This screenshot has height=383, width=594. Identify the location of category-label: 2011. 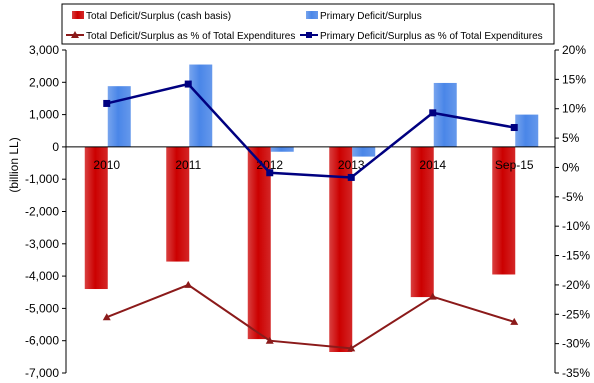
(188, 165).